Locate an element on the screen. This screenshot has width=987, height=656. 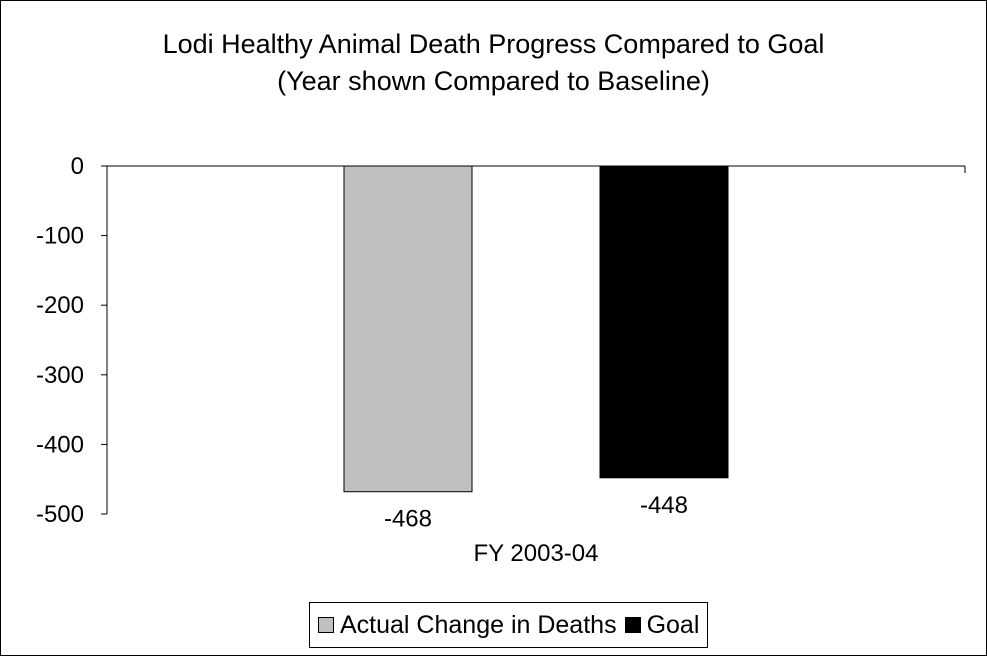
y-tick-label: -100 is located at coordinates (60, 236).